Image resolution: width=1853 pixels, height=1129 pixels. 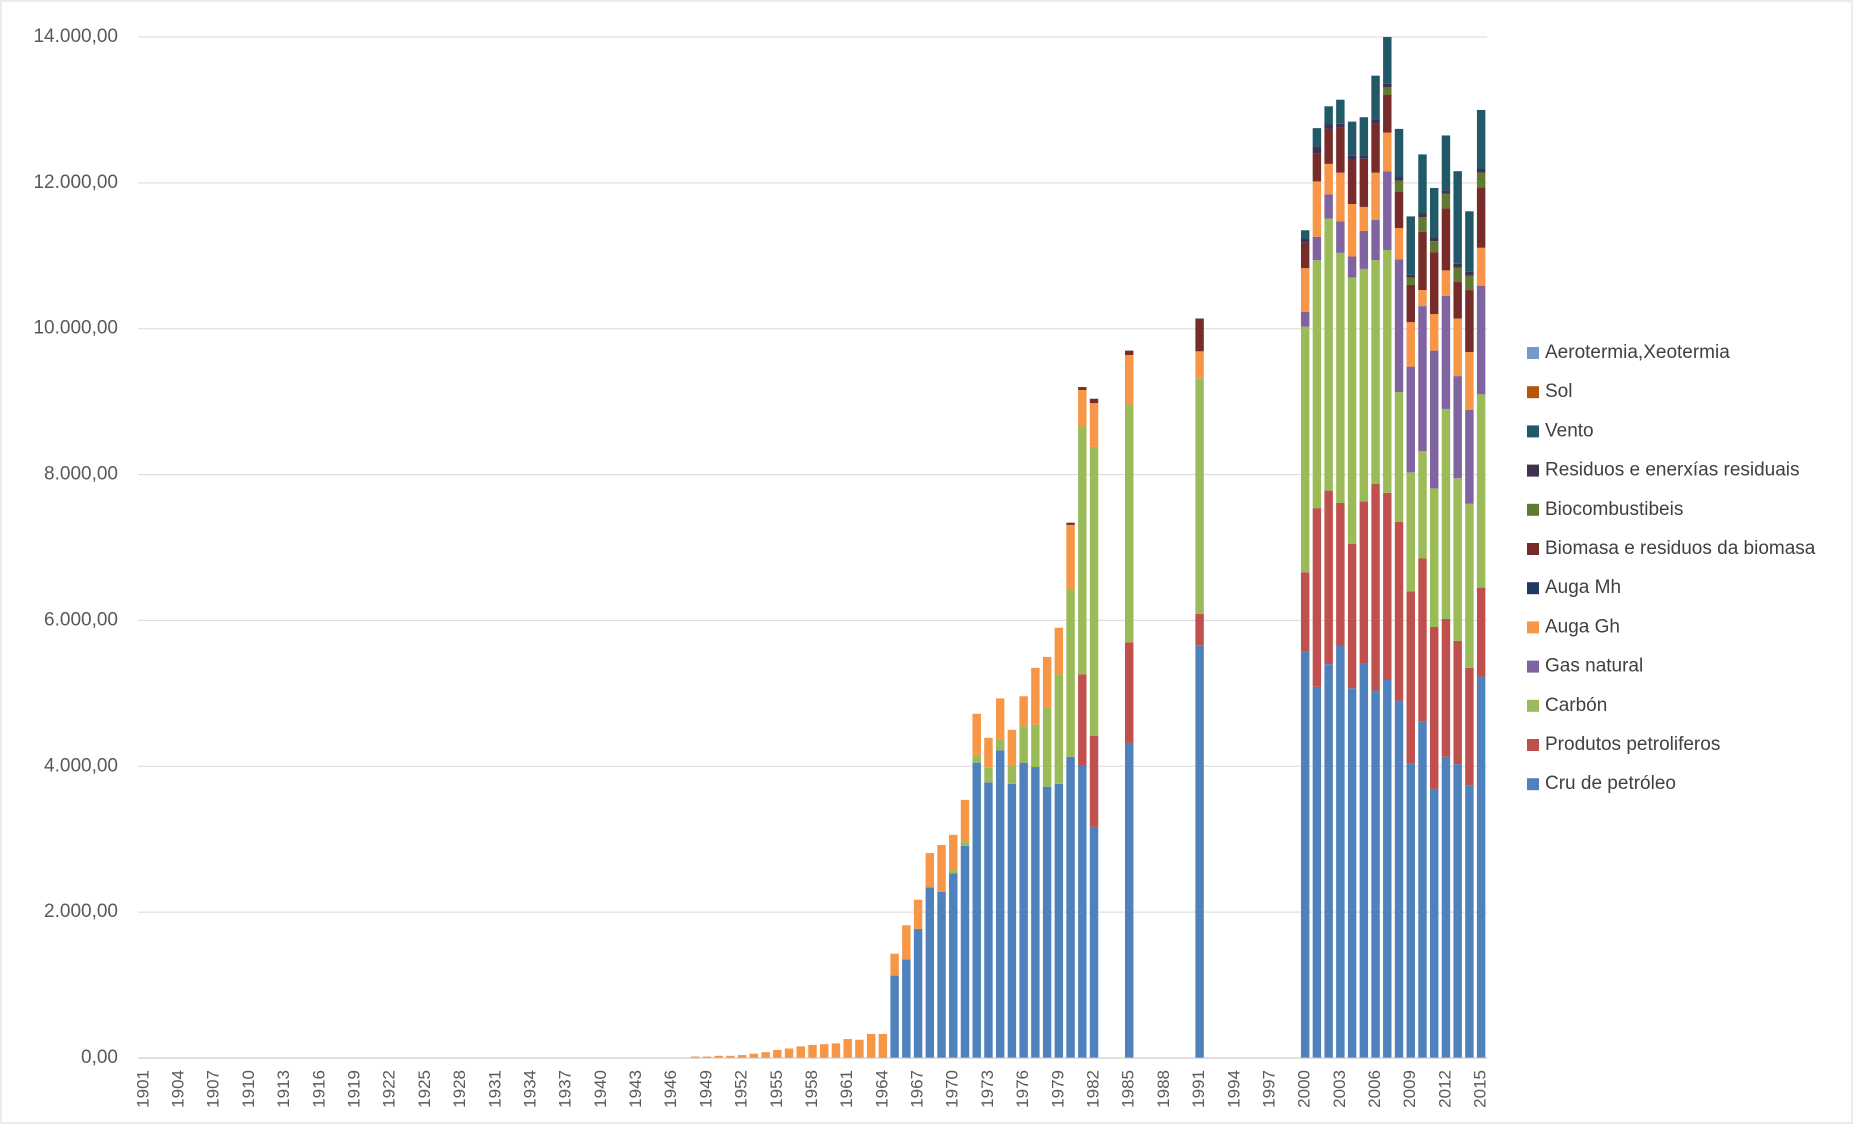 I want to click on y-tick-label: 4.000,00, so click(x=81, y=765).